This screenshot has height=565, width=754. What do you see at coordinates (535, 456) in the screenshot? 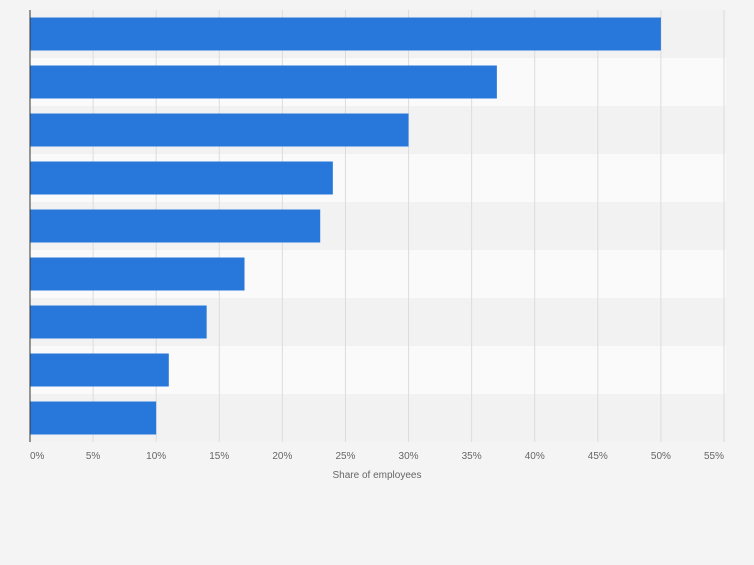
I see `x-tick-label: 40%` at bounding box center [535, 456].